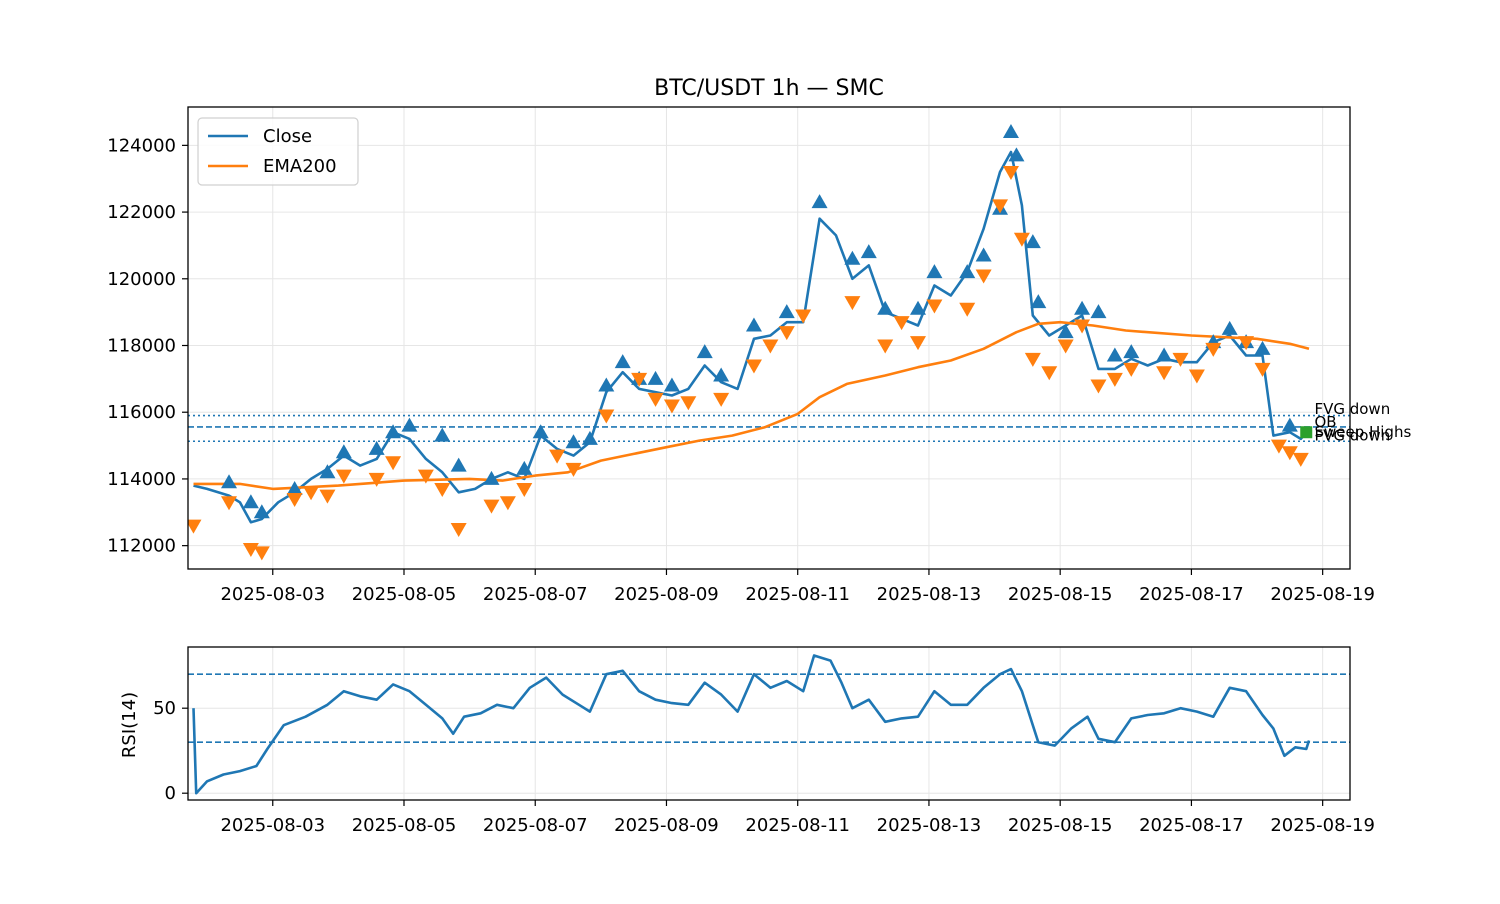 This screenshot has height=904, width=1500. I want to click on annotation-label: Sweep Highs, so click(1362, 432).